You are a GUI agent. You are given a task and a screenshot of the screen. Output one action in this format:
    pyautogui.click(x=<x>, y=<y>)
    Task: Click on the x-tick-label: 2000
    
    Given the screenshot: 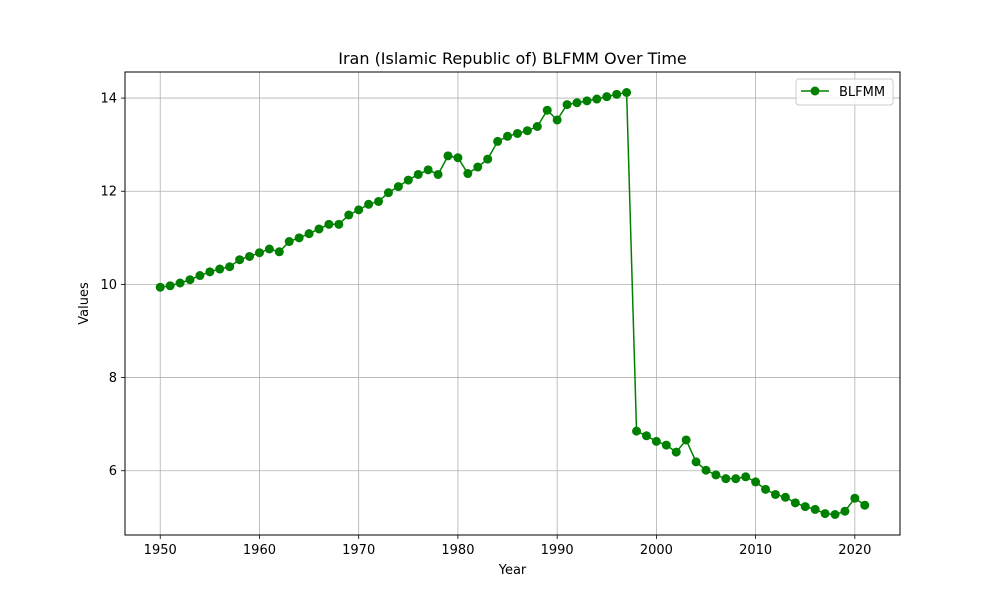 What is the action you would take?
    pyautogui.click(x=656, y=550)
    